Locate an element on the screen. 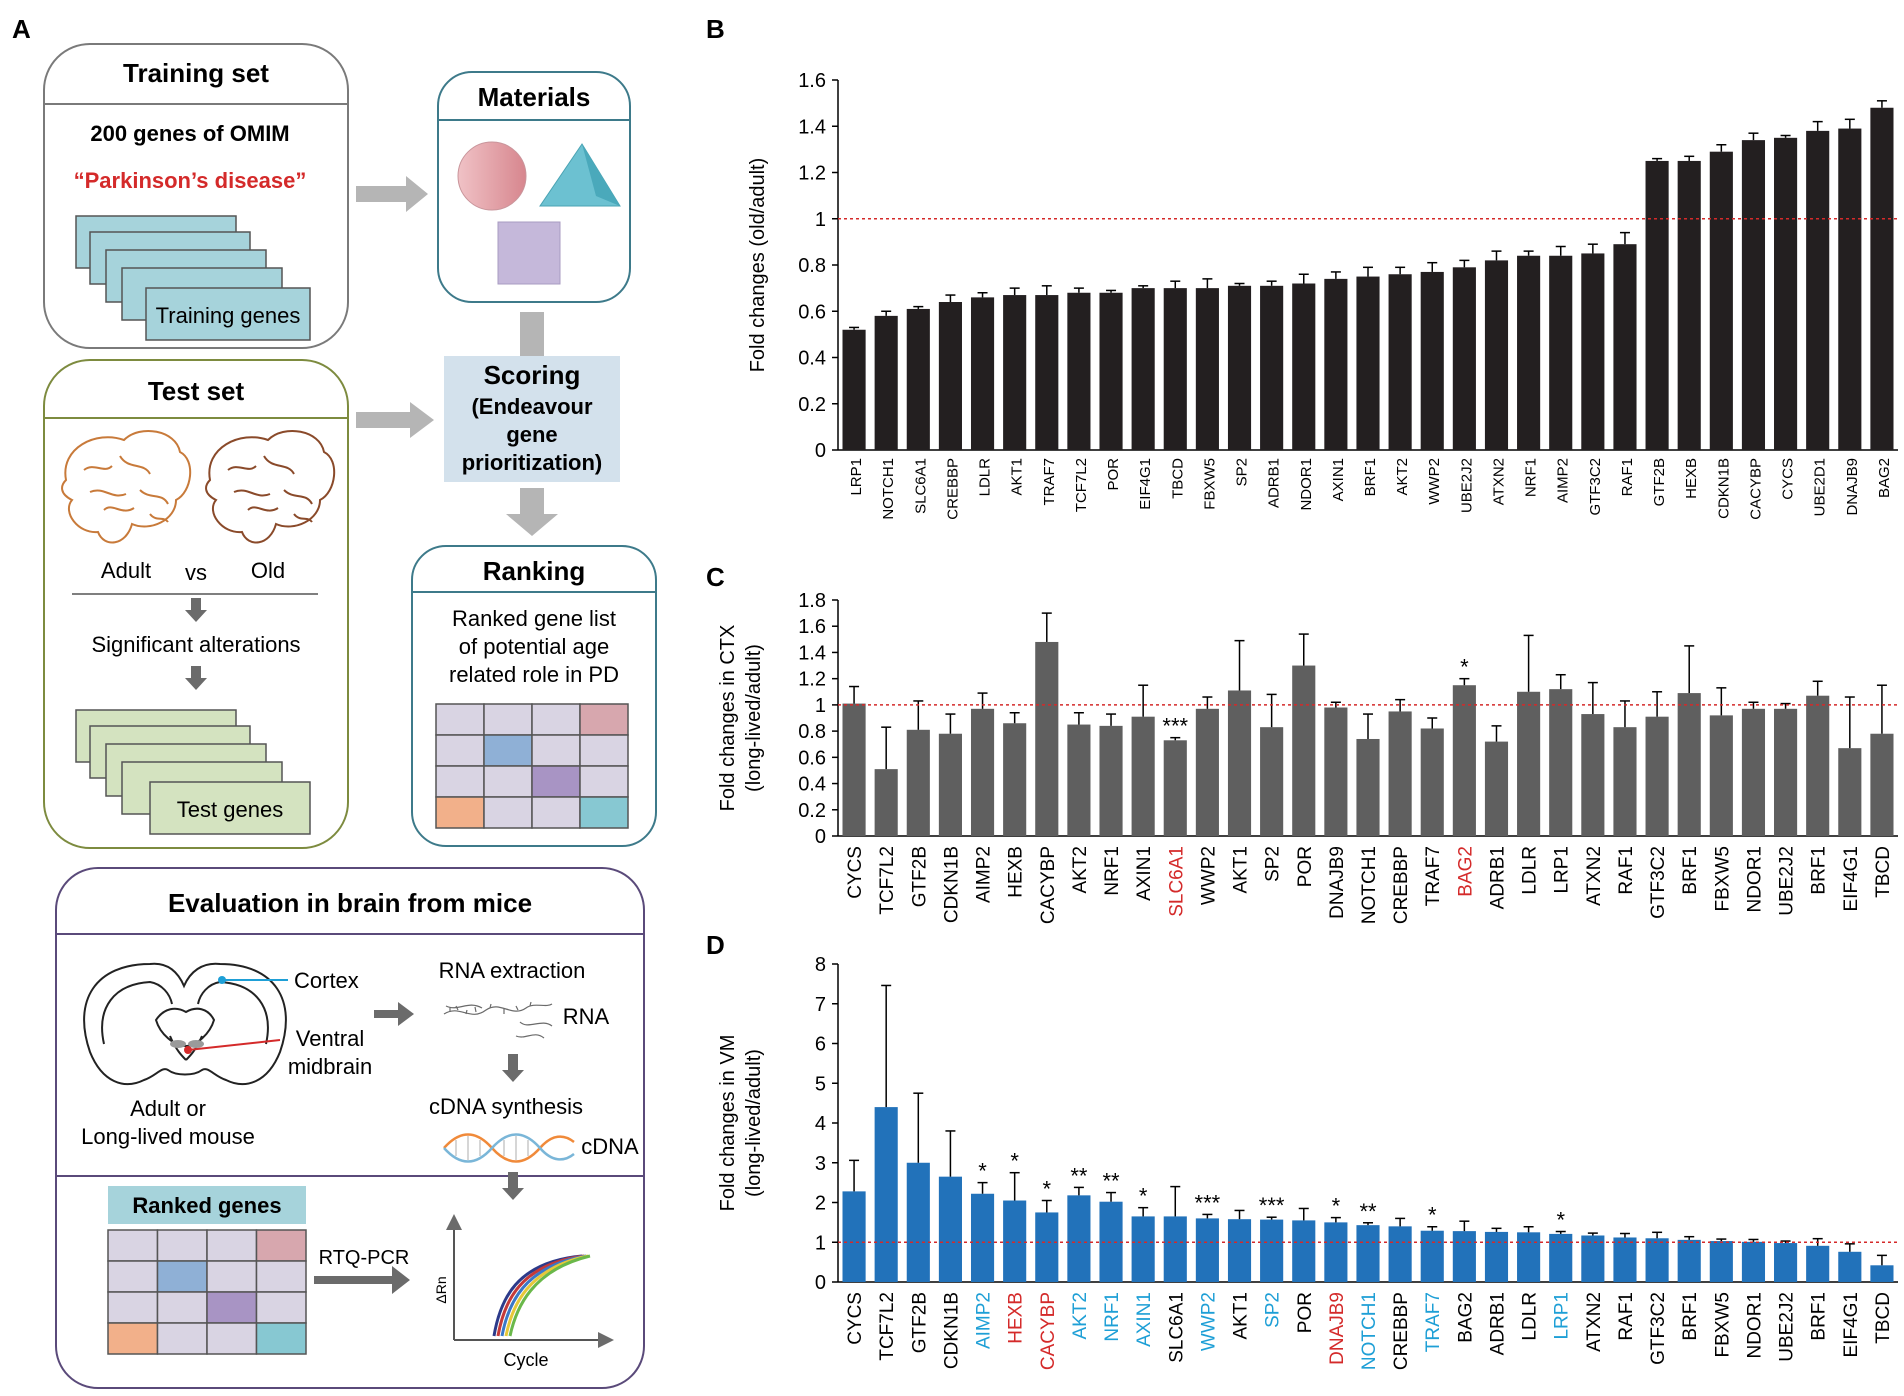 This screenshot has height=1396, width=1904. test-genes-label: Test genes is located at coordinates (230, 809).